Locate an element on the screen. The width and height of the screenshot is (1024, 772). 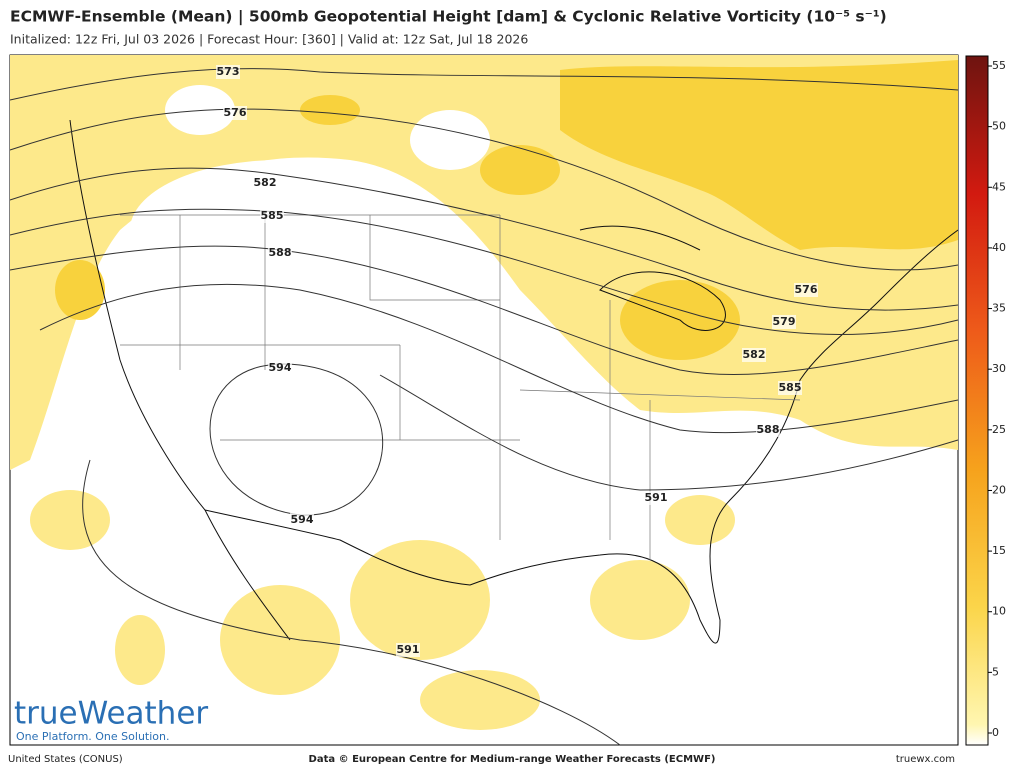
colorbar-tick-label: 45 is located at coordinates (999, 186).